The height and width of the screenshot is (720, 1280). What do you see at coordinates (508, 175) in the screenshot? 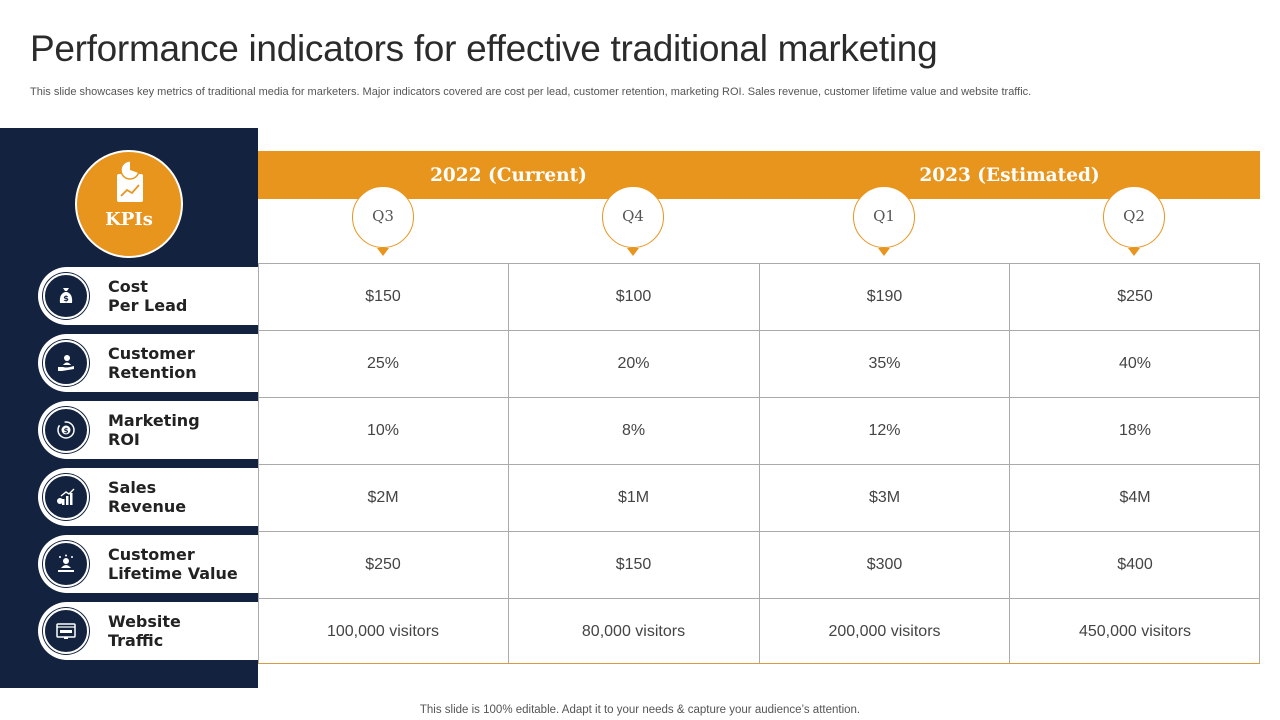
I see `year-header-2022: 2022 (Current)` at bounding box center [508, 175].